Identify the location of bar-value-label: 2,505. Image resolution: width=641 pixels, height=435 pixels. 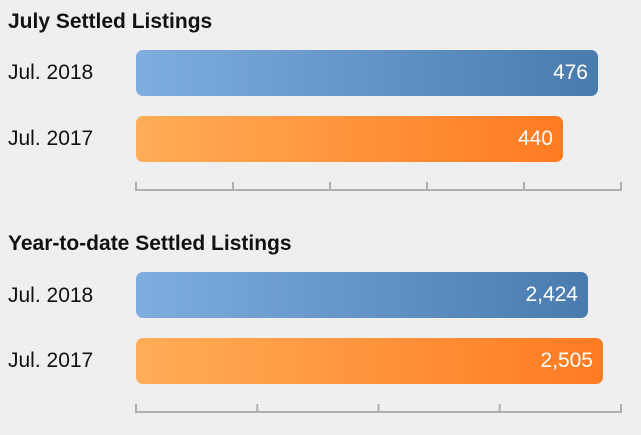
(566, 360).